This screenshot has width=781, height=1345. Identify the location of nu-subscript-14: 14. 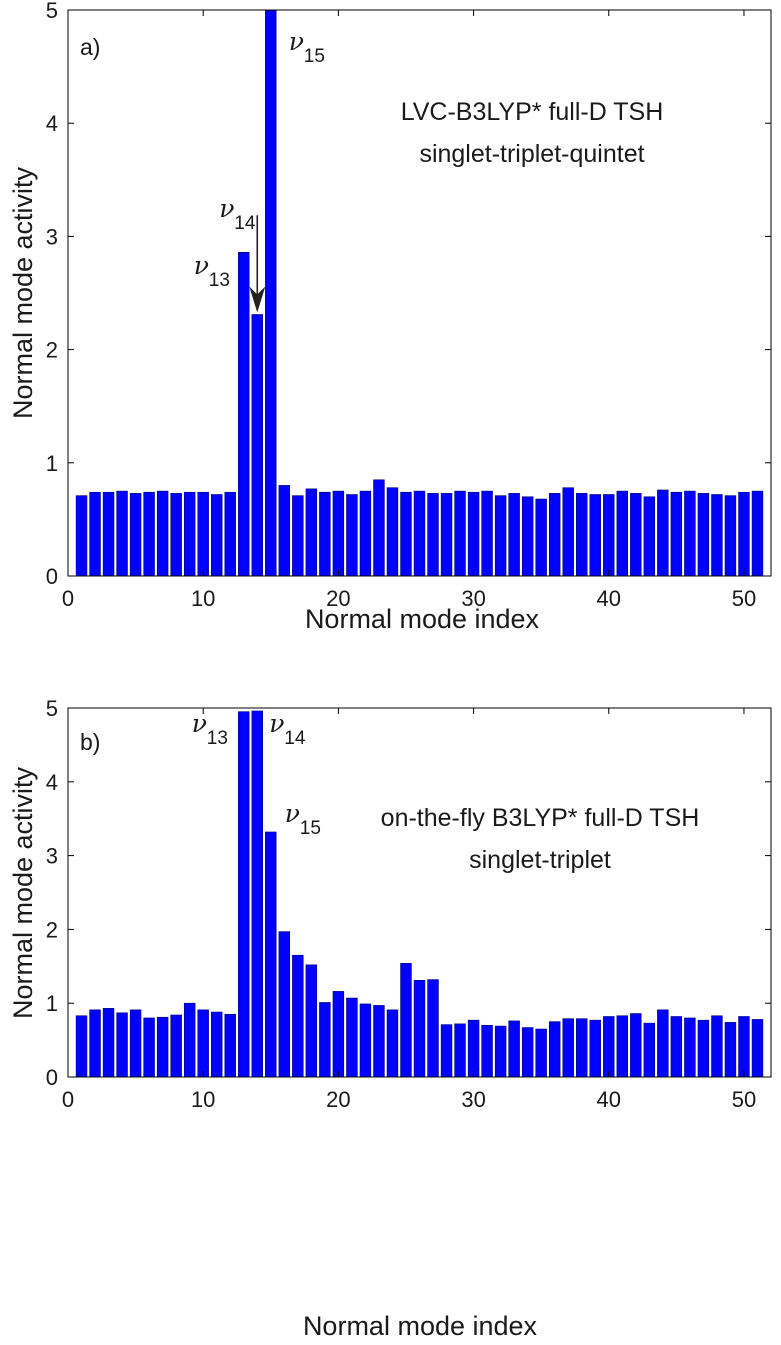
(245, 223).